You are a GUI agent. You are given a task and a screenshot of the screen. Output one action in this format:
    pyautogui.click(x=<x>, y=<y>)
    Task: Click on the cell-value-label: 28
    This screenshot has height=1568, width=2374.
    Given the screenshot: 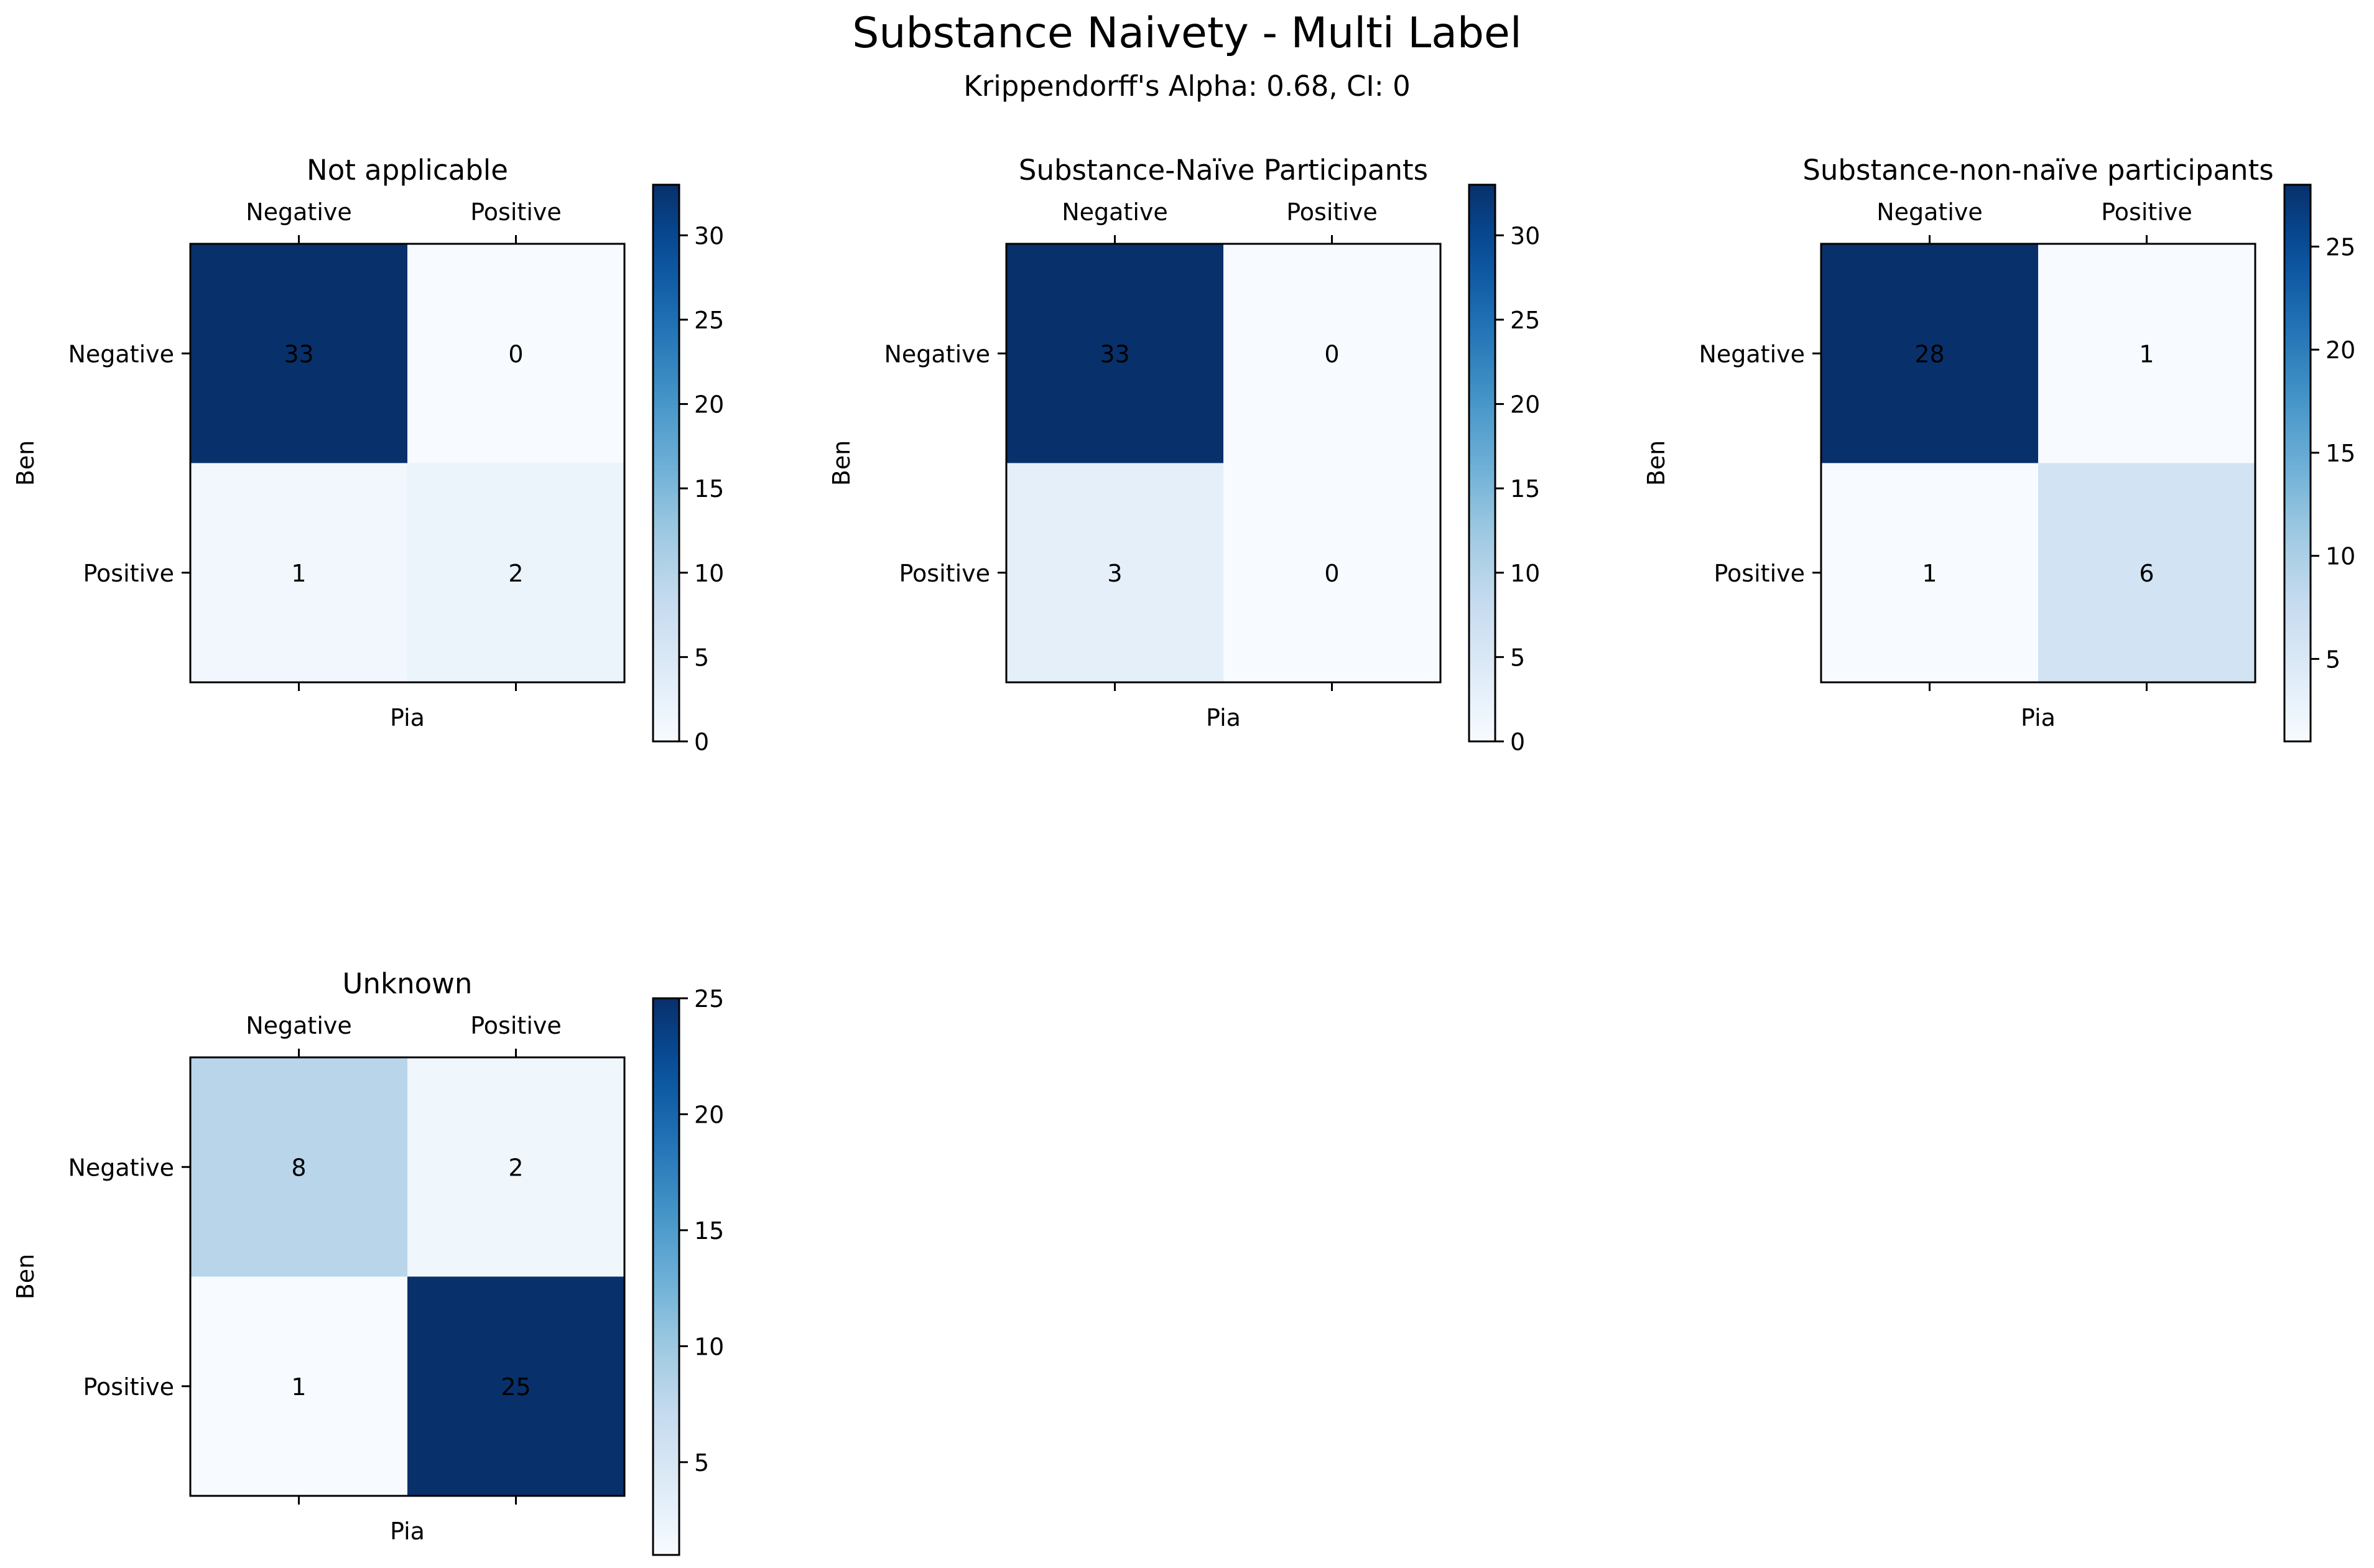 What is the action you would take?
    pyautogui.click(x=1929, y=354)
    